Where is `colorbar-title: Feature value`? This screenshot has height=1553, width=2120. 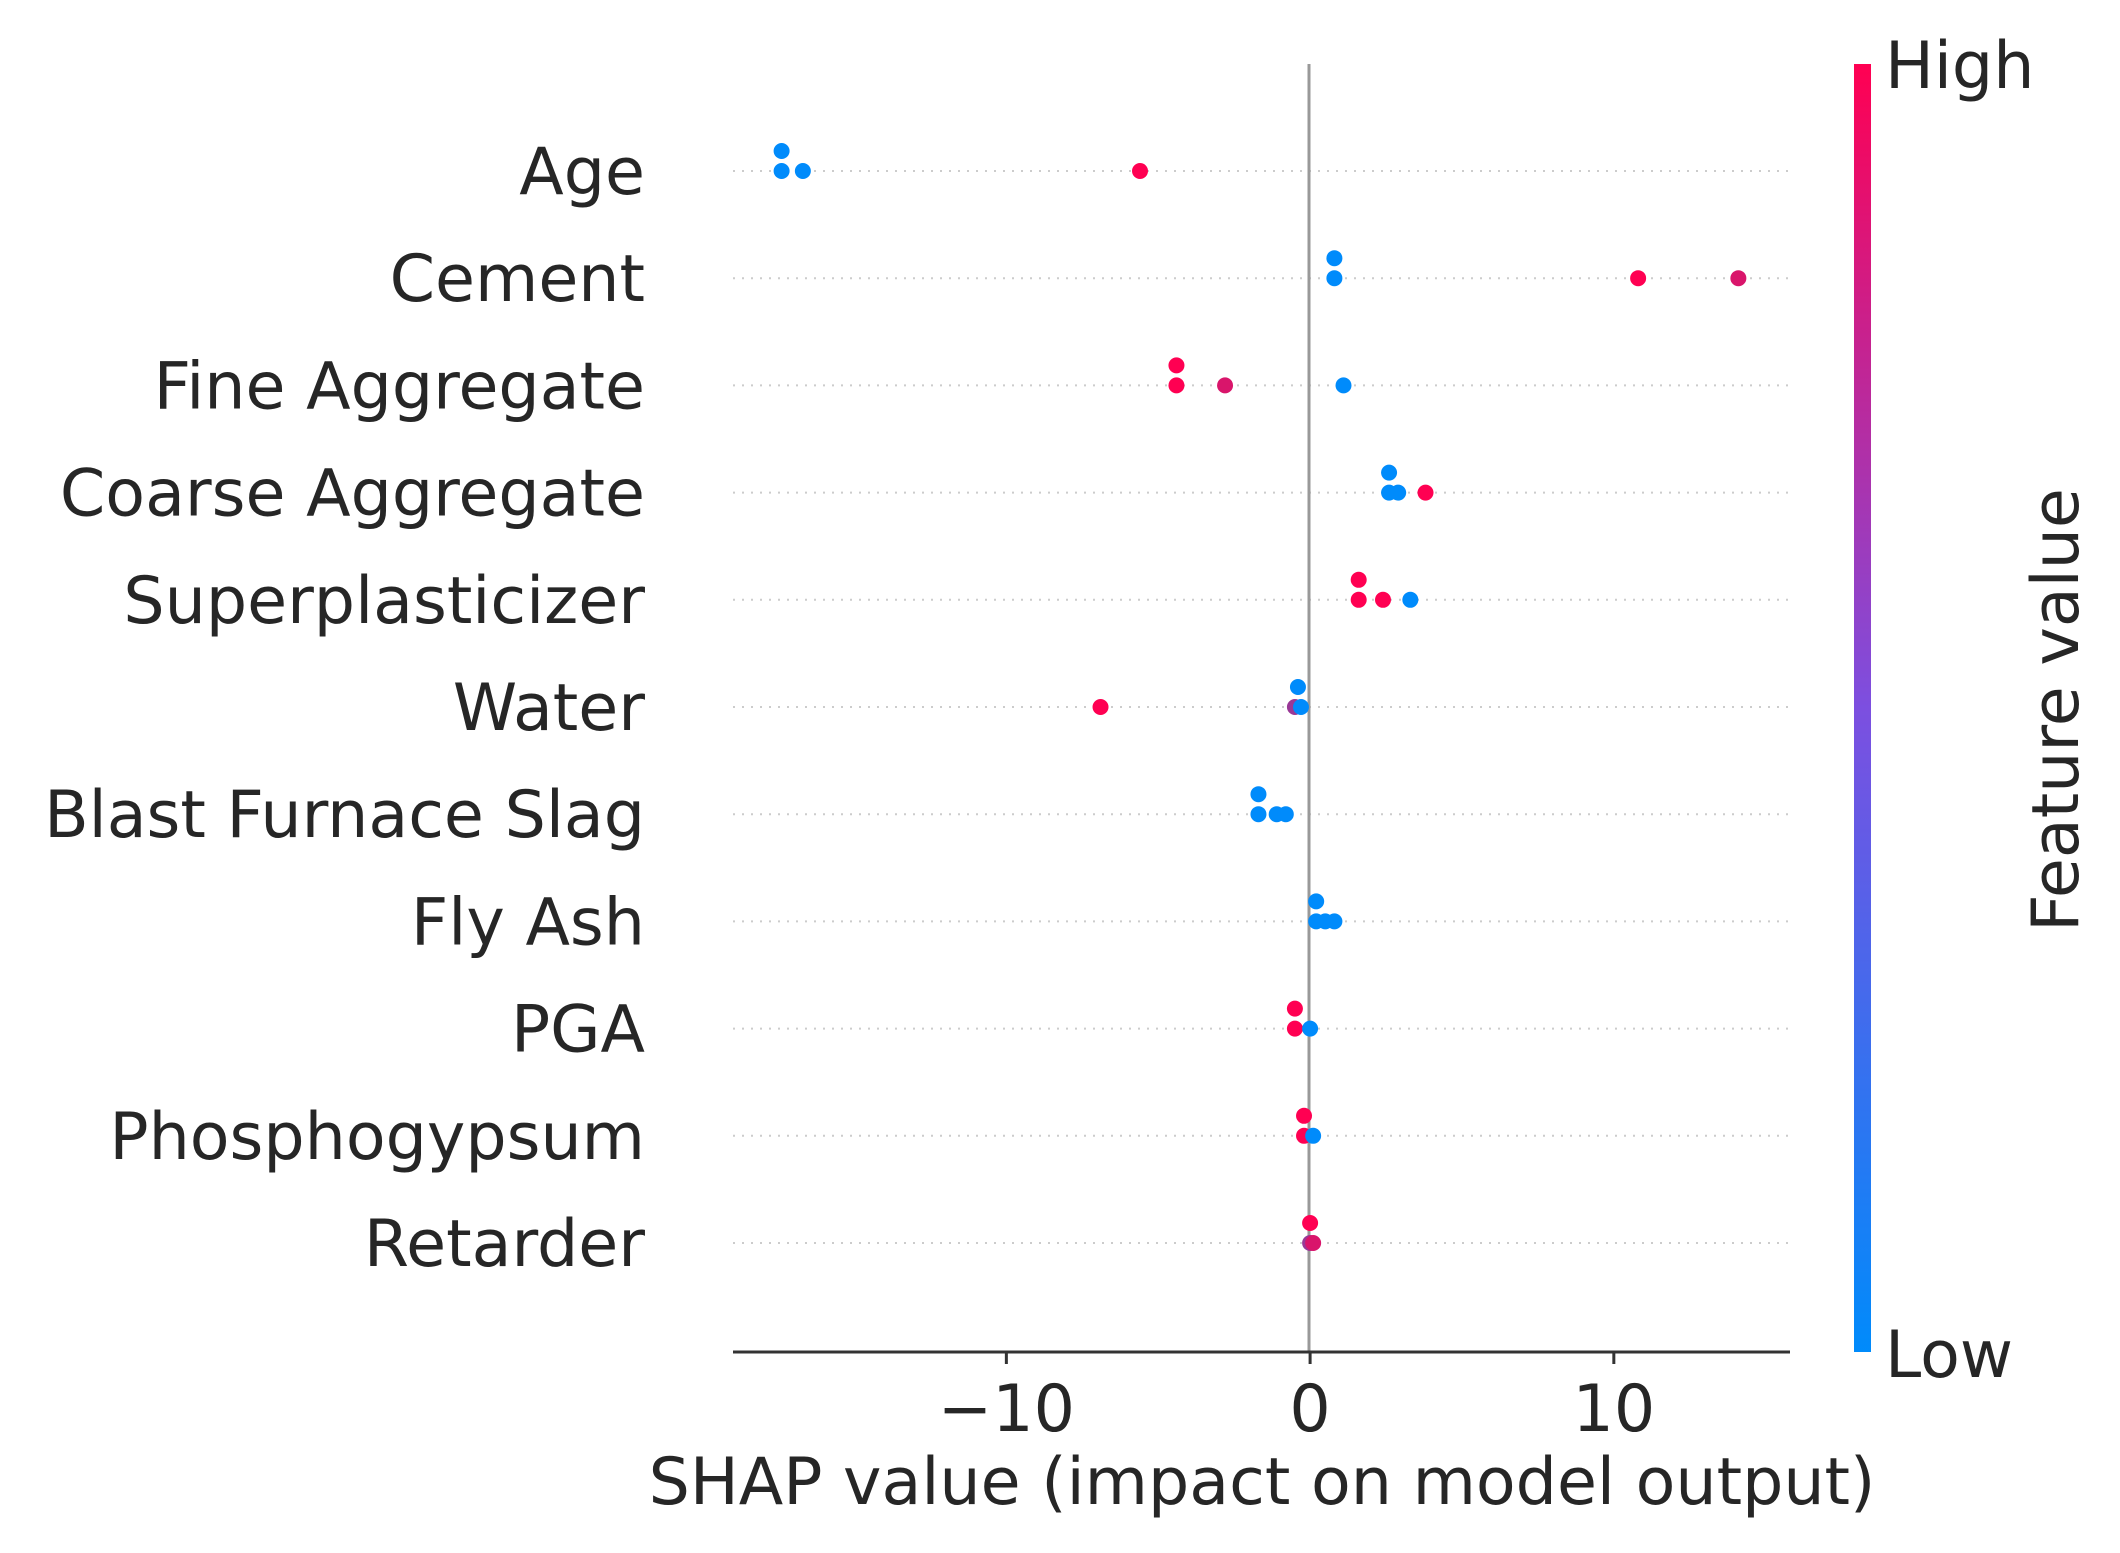
colorbar-title: Feature value is located at coordinates (2056, 710).